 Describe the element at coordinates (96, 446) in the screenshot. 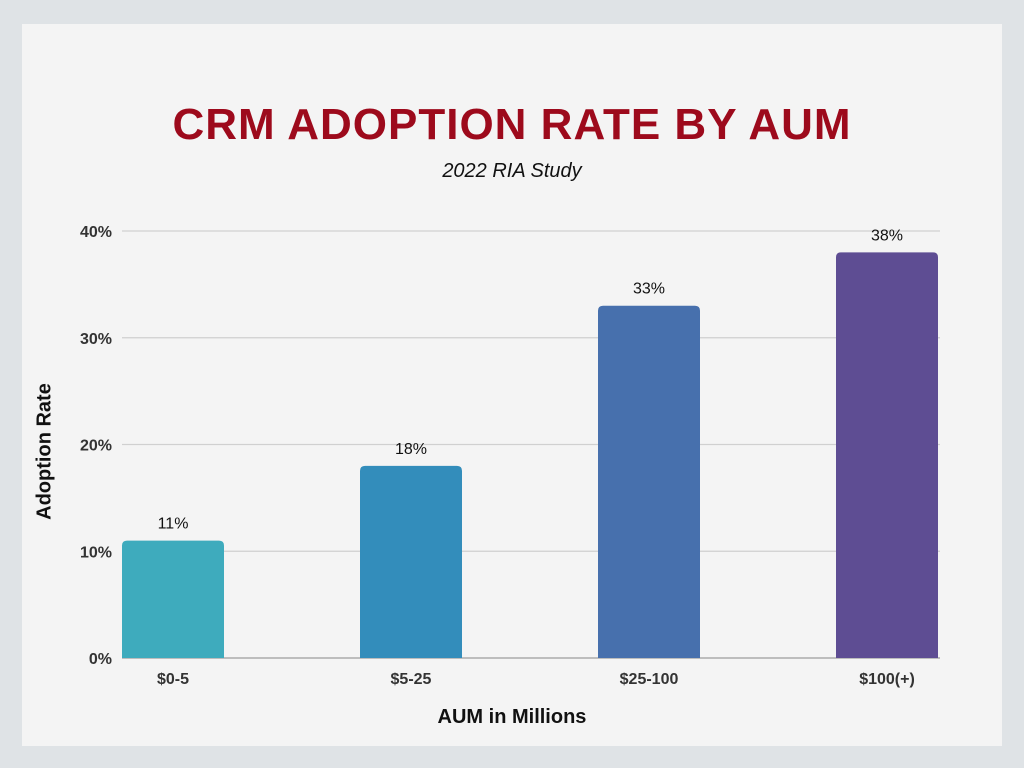

I see `y-tick-label: 20%` at that location.